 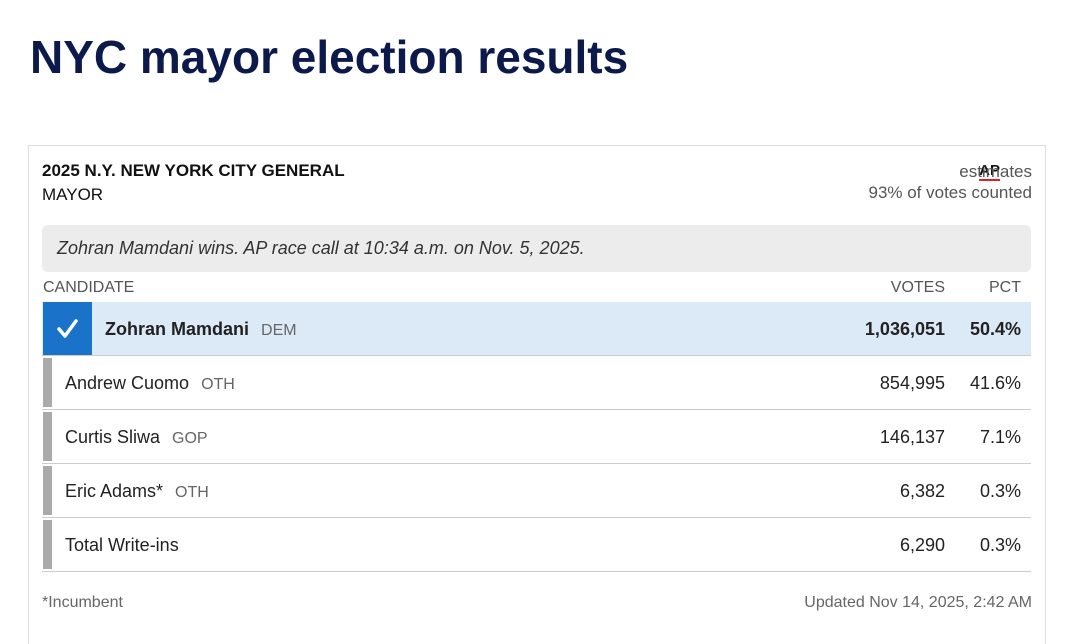 I want to click on votes: 146,137, so click(x=912, y=437).